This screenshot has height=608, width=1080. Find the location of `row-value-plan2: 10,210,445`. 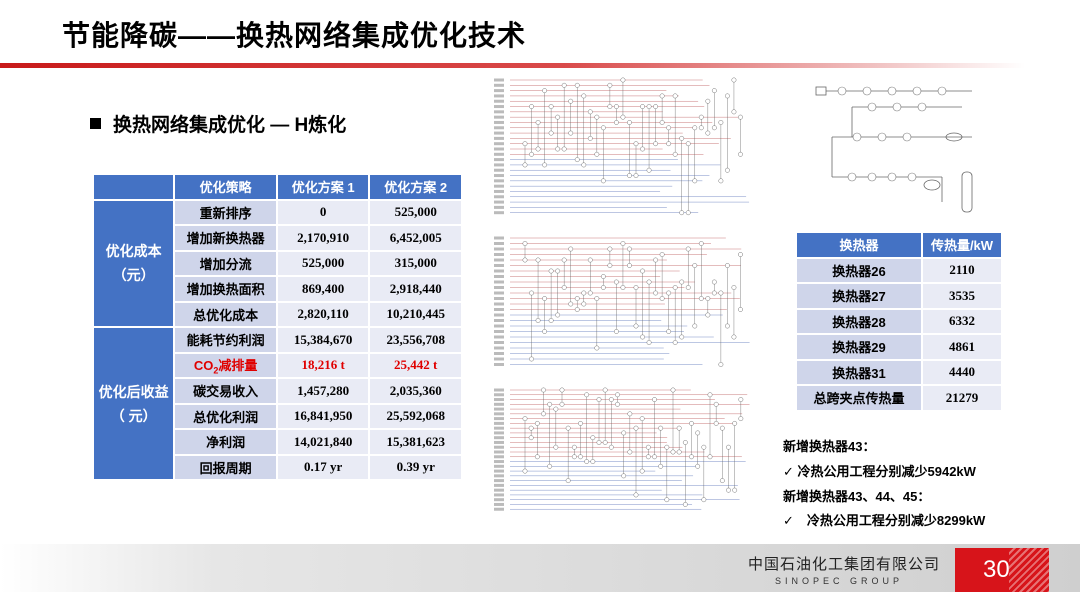

row-value-plan2: 10,210,445 is located at coordinates (415, 314).